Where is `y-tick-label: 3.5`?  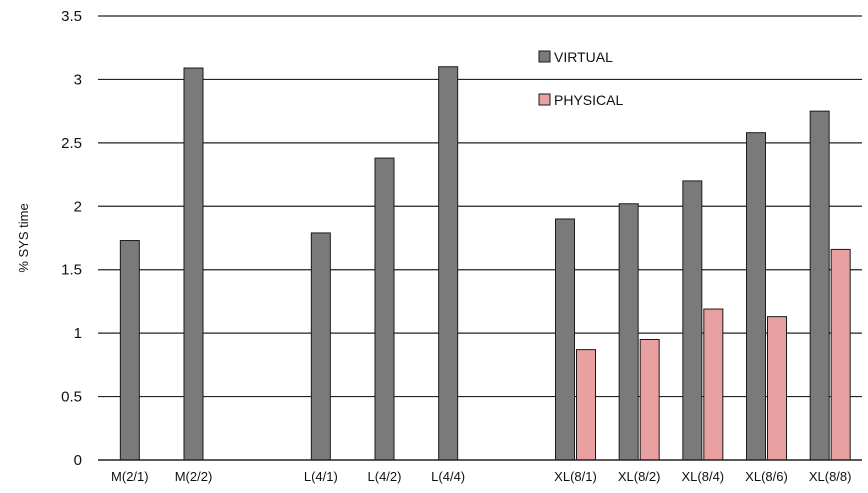
y-tick-label: 3.5 is located at coordinates (71, 16).